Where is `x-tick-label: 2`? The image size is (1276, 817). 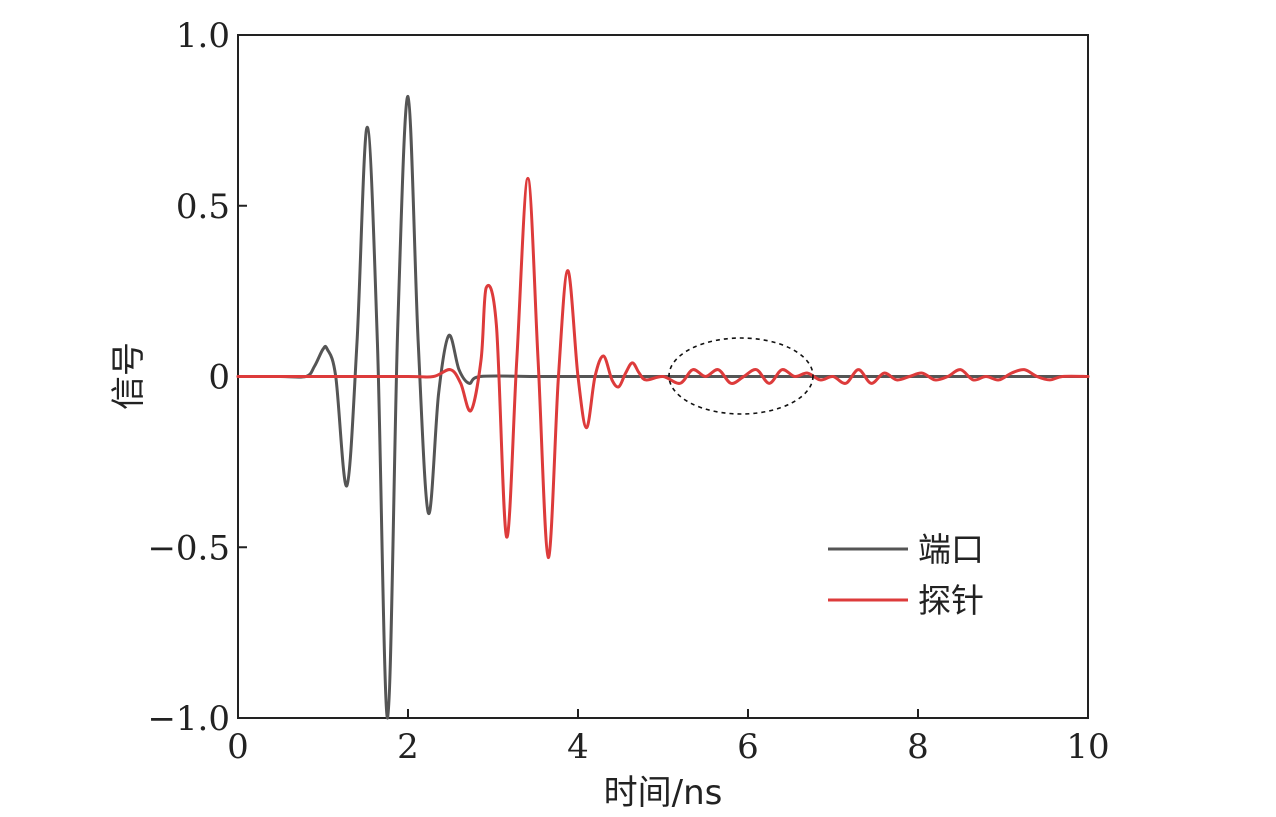 x-tick-label: 2 is located at coordinates (408, 747).